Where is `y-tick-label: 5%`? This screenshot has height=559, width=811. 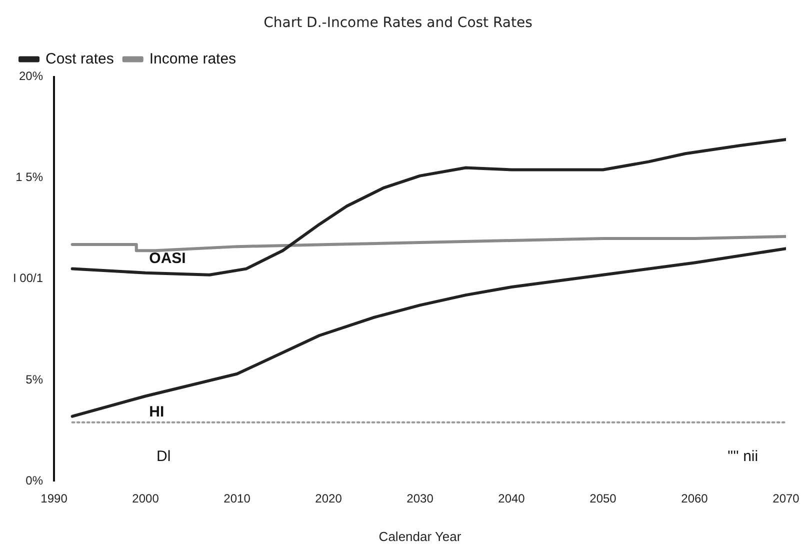 y-tick-label: 5% is located at coordinates (35, 379).